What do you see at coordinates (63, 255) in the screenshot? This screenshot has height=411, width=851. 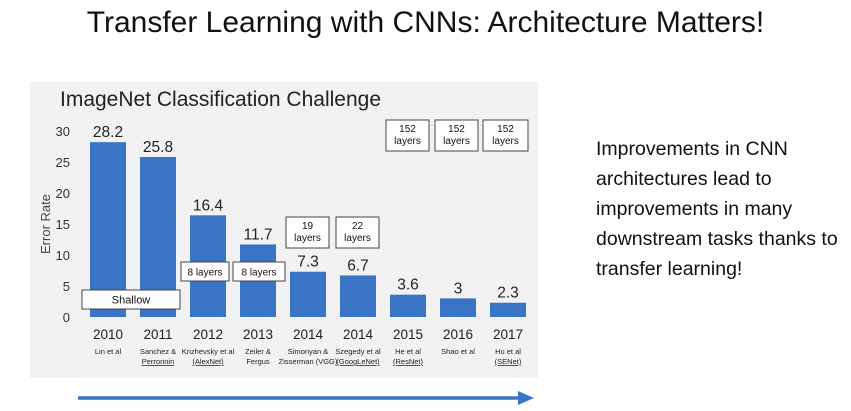 I see `y-tick-label: 10` at bounding box center [63, 255].